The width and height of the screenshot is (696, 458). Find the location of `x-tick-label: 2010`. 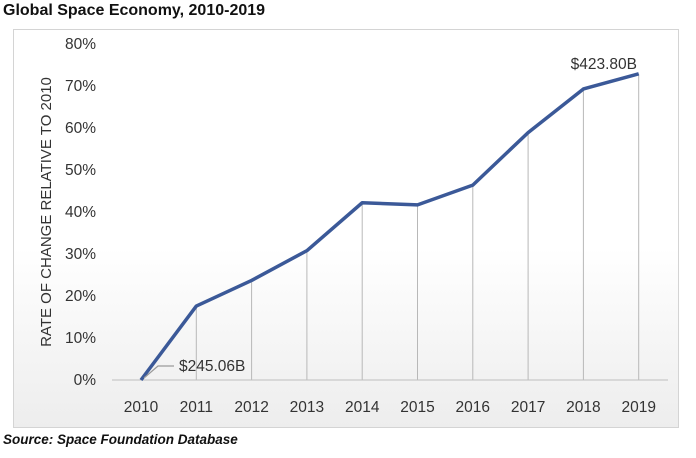

x-tick-label: 2010 is located at coordinates (141, 407).